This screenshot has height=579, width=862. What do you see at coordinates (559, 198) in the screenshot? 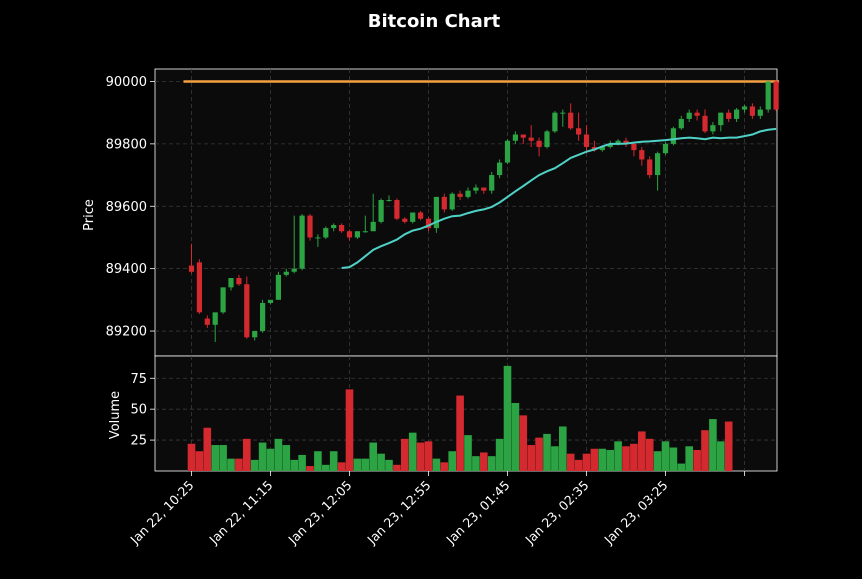
I see `moving-average-layer` at bounding box center [559, 198].